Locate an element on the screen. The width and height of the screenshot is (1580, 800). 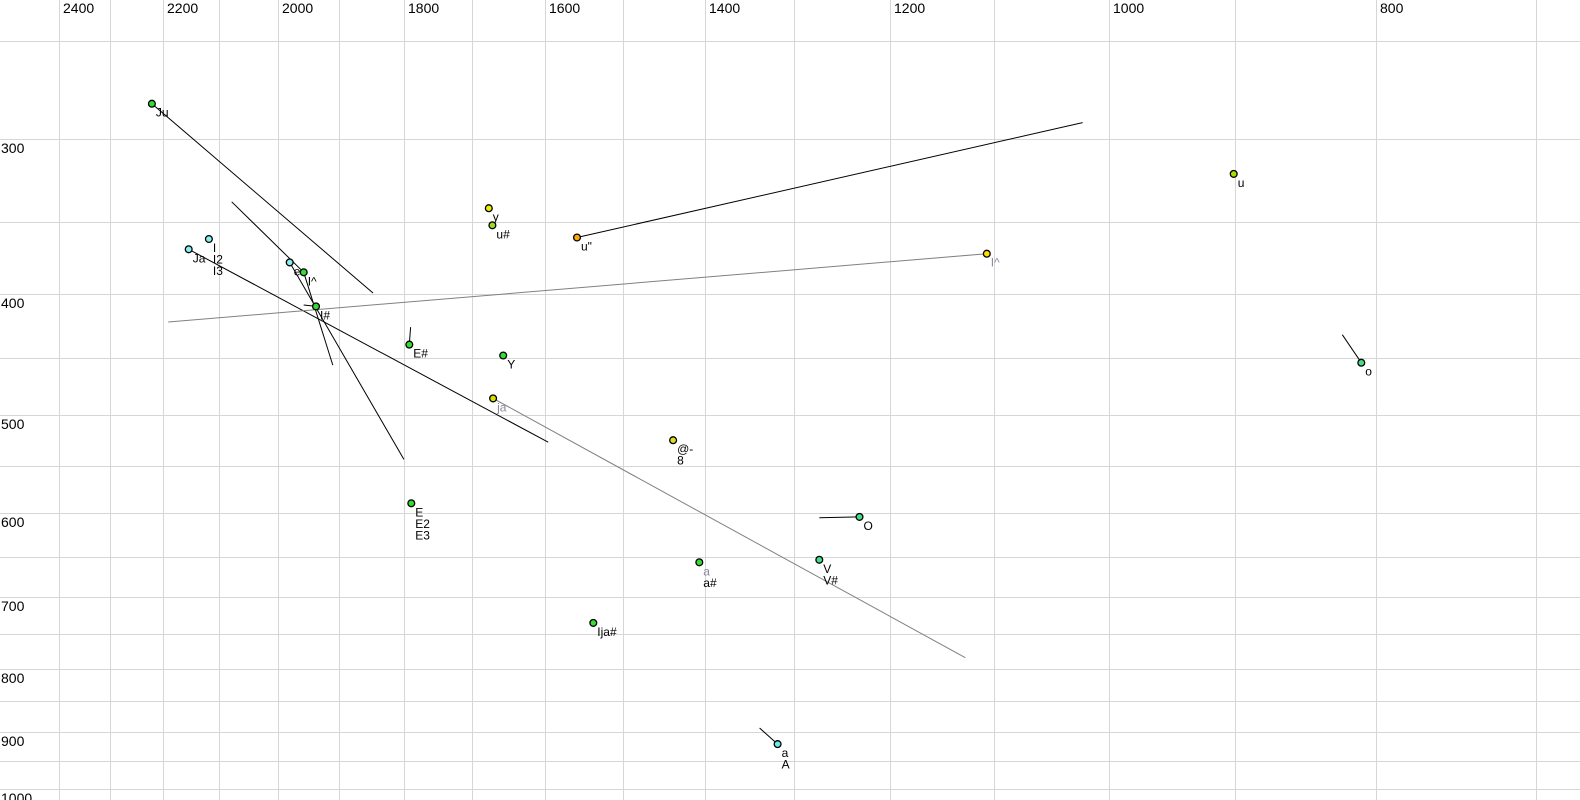
vowel-point-group: Ija# is located at coordinates (603, 628).